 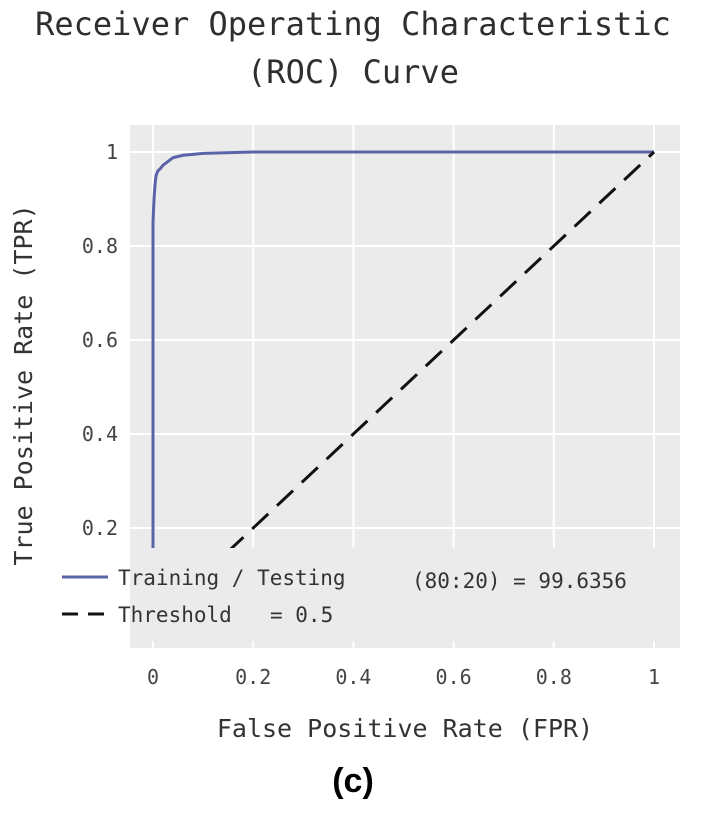 What do you see at coordinates (301, 615) in the screenshot?
I see `legend-value-threshold: = 0.5` at bounding box center [301, 615].